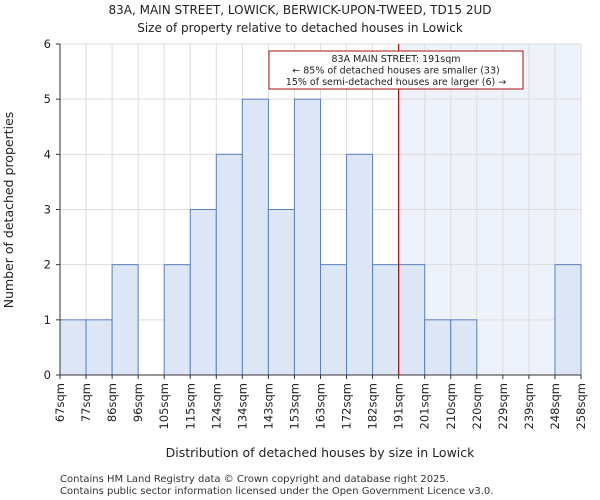  I want to click on x-tick-label: 258sqm, so click(581, 406).